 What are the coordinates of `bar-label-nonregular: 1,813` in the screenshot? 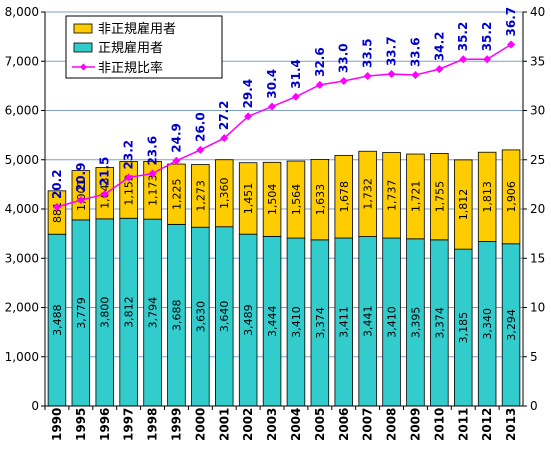 It's located at (487, 197).